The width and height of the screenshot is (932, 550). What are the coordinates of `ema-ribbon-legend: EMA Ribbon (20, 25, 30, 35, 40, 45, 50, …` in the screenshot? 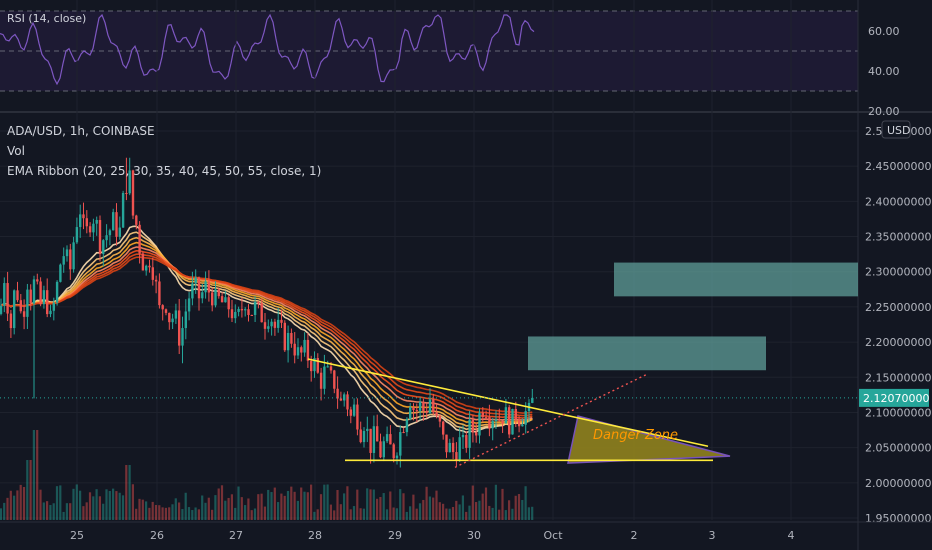 It's located at (164, 171).